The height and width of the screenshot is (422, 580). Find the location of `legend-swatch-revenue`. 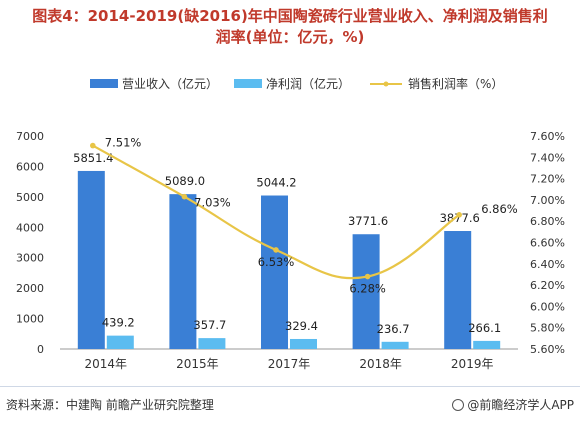

legend-swatch-revenue is located at coordinates (104, 83).